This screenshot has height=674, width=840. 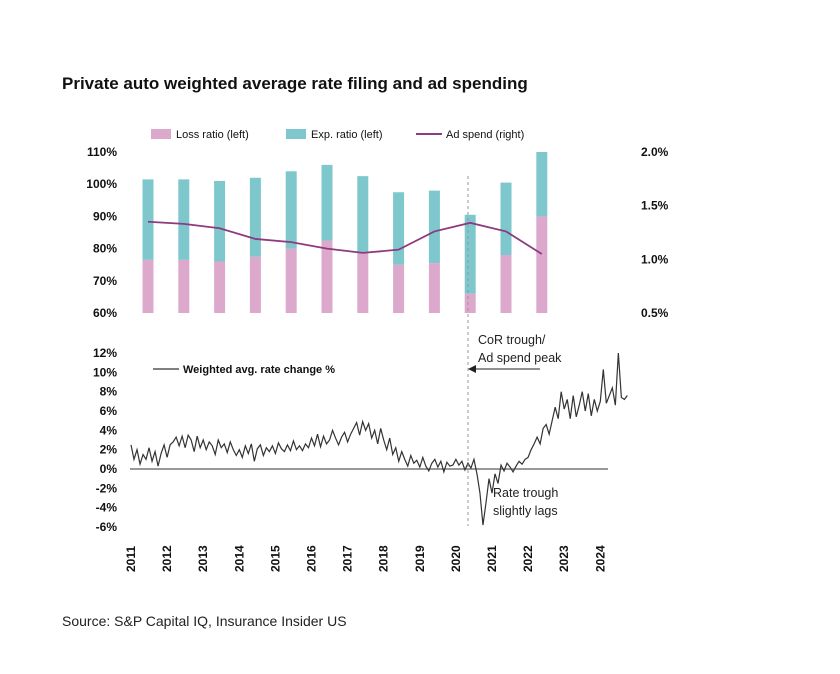 What do you see at coordinates (105, 372) in the screenshot?
I see `rate-tick-label: 10%` at bounding box center [105, 372].